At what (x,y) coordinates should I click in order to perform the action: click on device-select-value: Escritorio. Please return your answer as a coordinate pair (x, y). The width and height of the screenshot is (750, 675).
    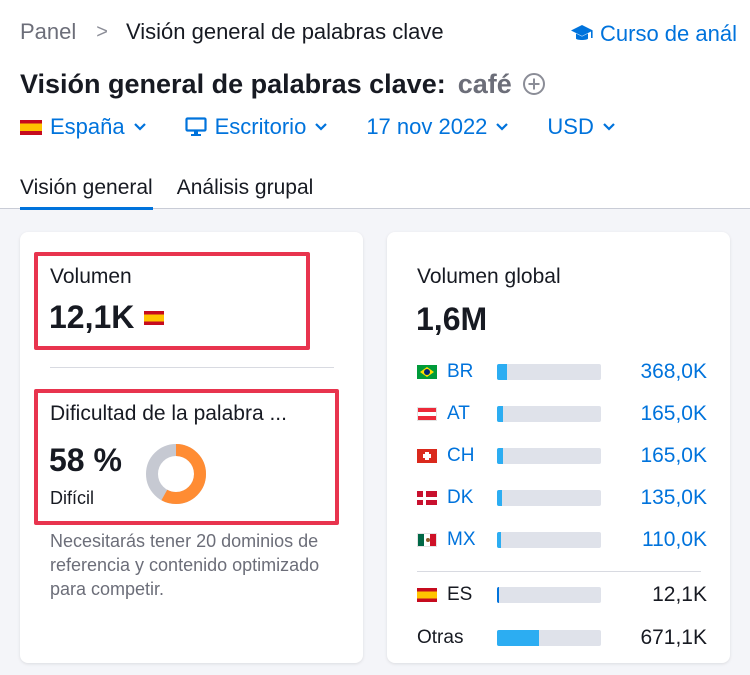
    Looking at the image, I should click on (260, 126).